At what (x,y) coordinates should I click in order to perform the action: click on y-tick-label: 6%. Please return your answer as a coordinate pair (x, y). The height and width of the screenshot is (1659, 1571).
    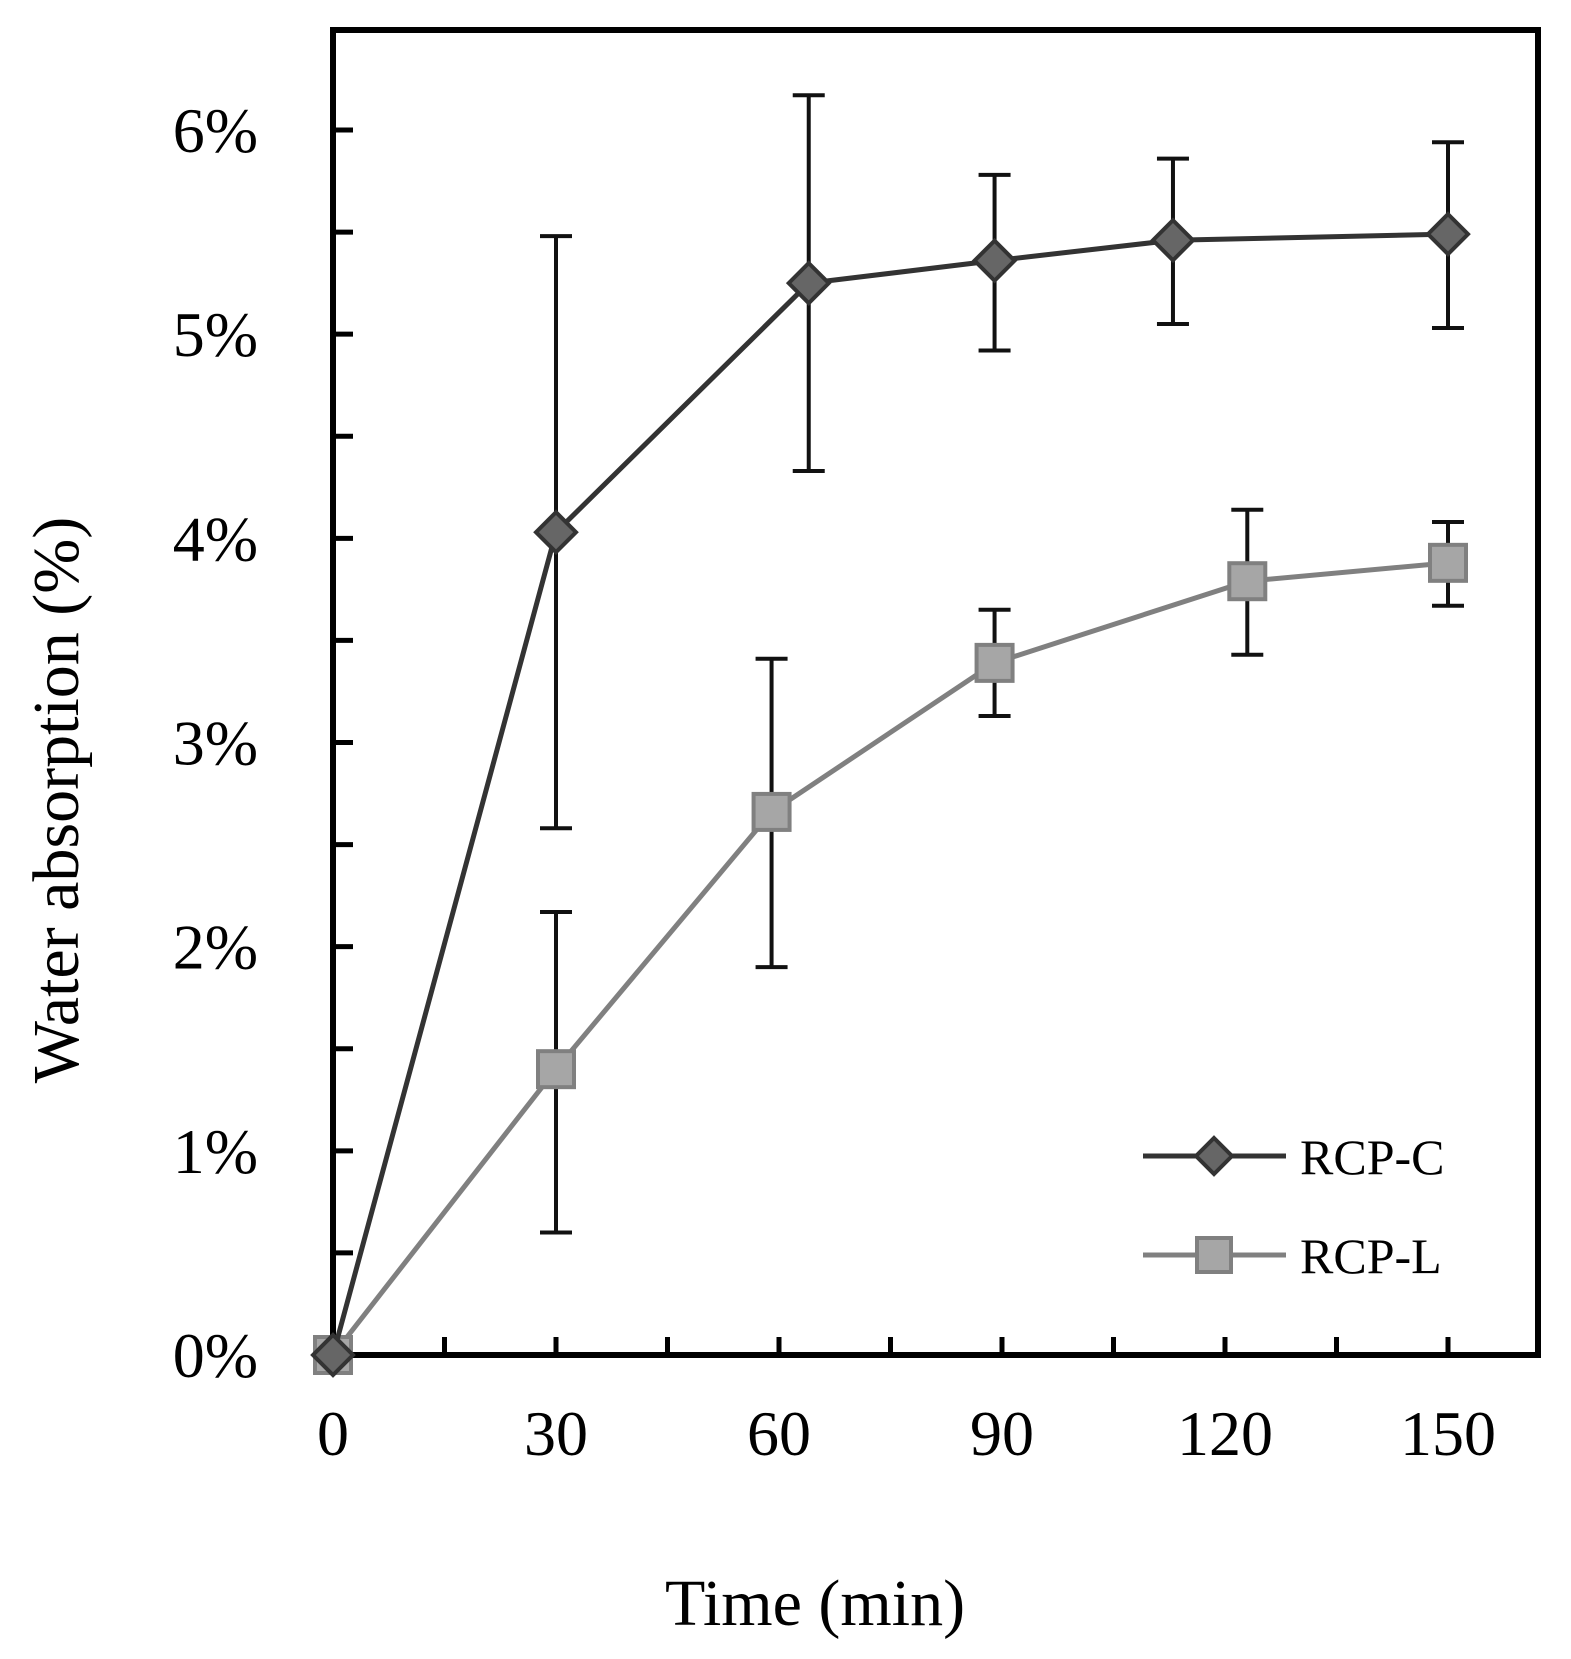
    Looking at the image, I should click on (215, 130).